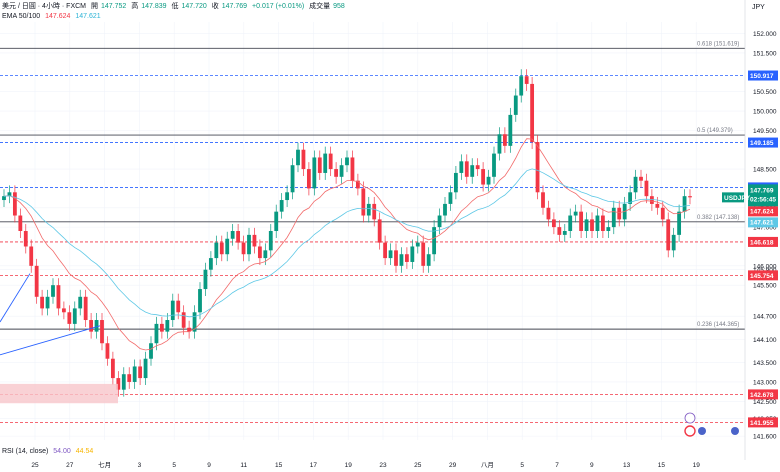 This screenshot has width=780, height=472. I want to click on y-tick-label: 149.500, so click(765, 131).